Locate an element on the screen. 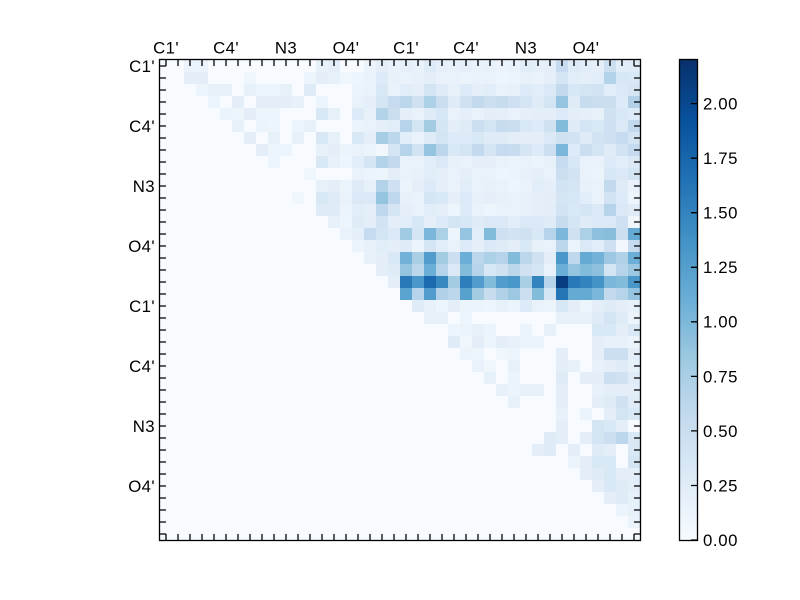  svg-text: 0.25 is located at coordinates (720, 485).